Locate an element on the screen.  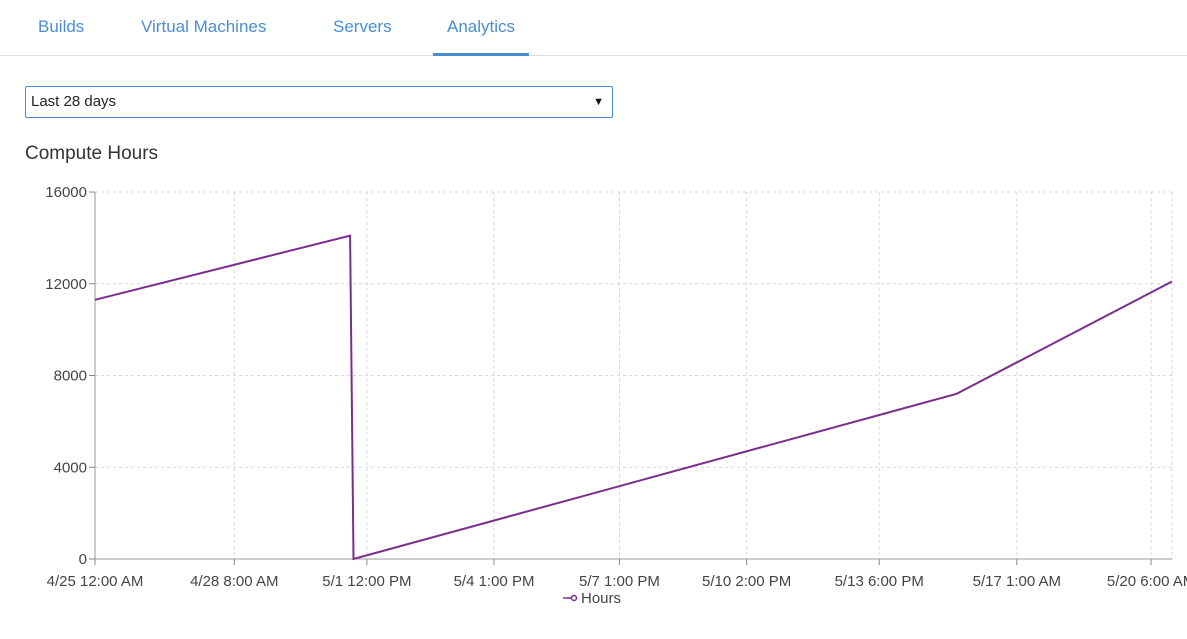
y-tick-label: 8000 is located at coordinates (70, 376).